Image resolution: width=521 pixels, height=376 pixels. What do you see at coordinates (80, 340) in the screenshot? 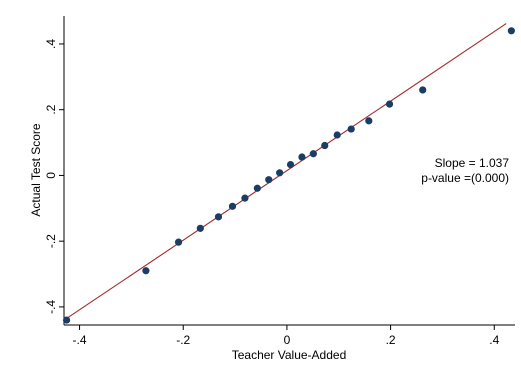
I see `x-tick-label: -.4` at bounding box center [80, 340].